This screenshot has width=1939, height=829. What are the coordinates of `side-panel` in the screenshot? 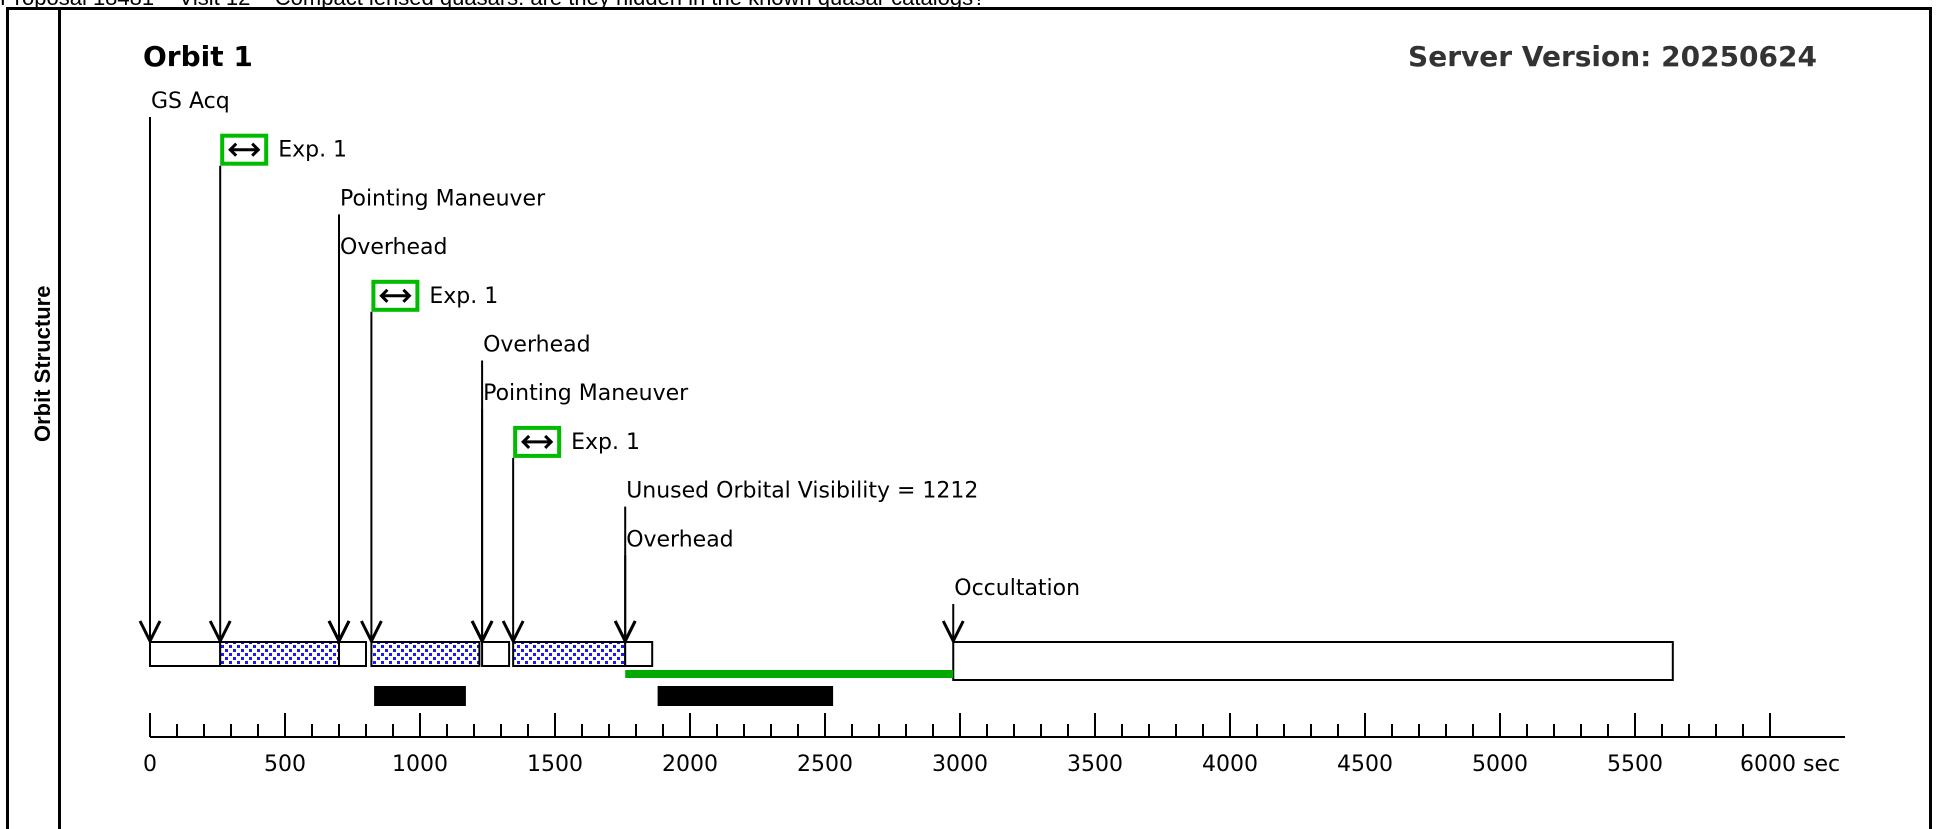 It's located at (33, 418).